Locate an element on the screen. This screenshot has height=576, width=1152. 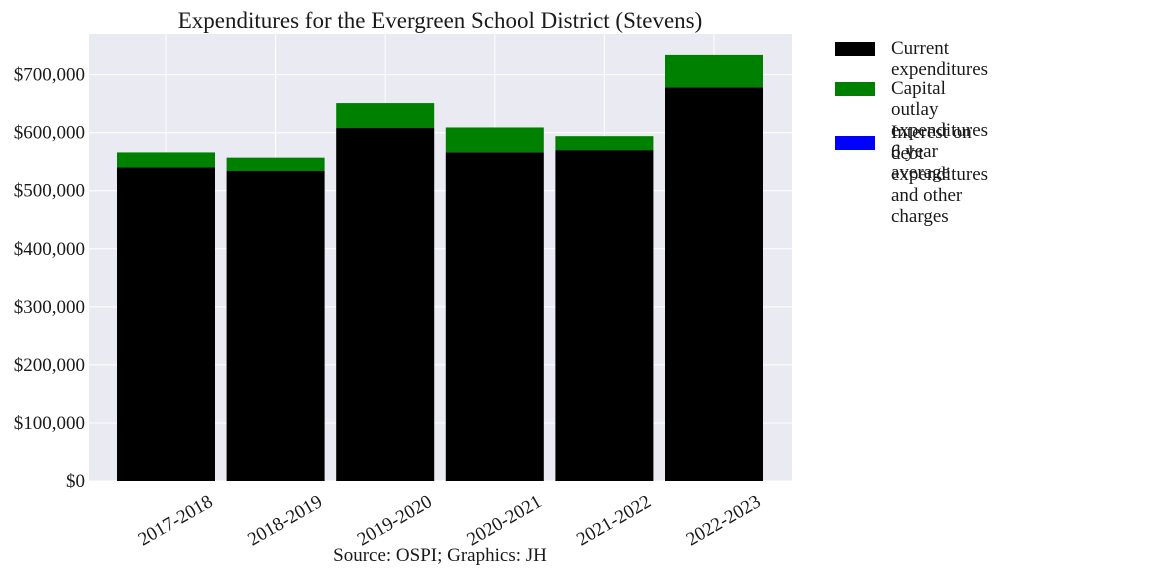
legend-swatch-current is located at coordinates (855, 49).